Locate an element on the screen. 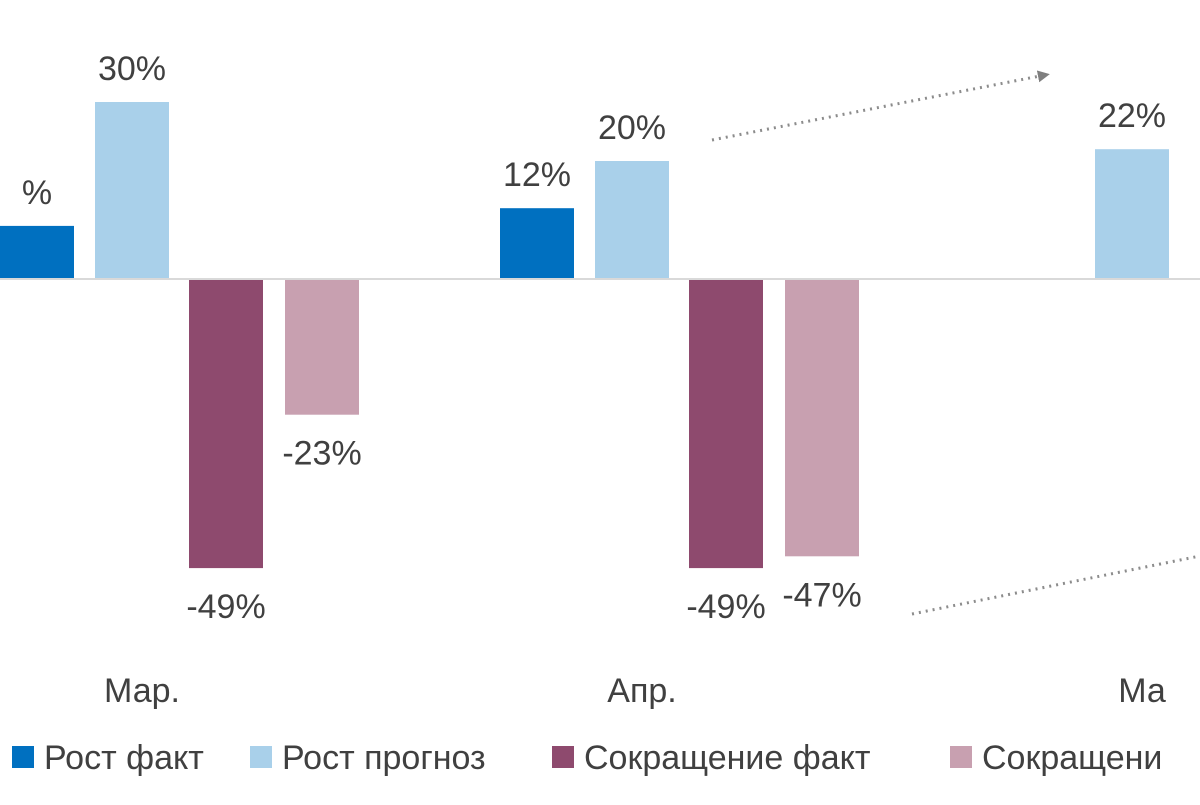 The width and height of the screenshot is (1200, 805). category-labels-layer: Мар. Апр. Ма is located at coordinates (635, 691).